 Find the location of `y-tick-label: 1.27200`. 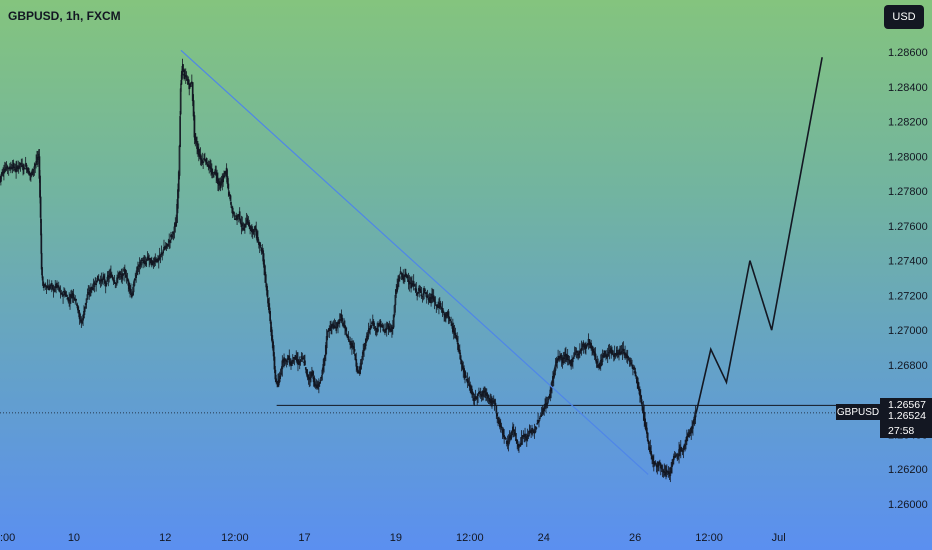

y-tick-label: 1.27200 is located at coordinates (908, 296).